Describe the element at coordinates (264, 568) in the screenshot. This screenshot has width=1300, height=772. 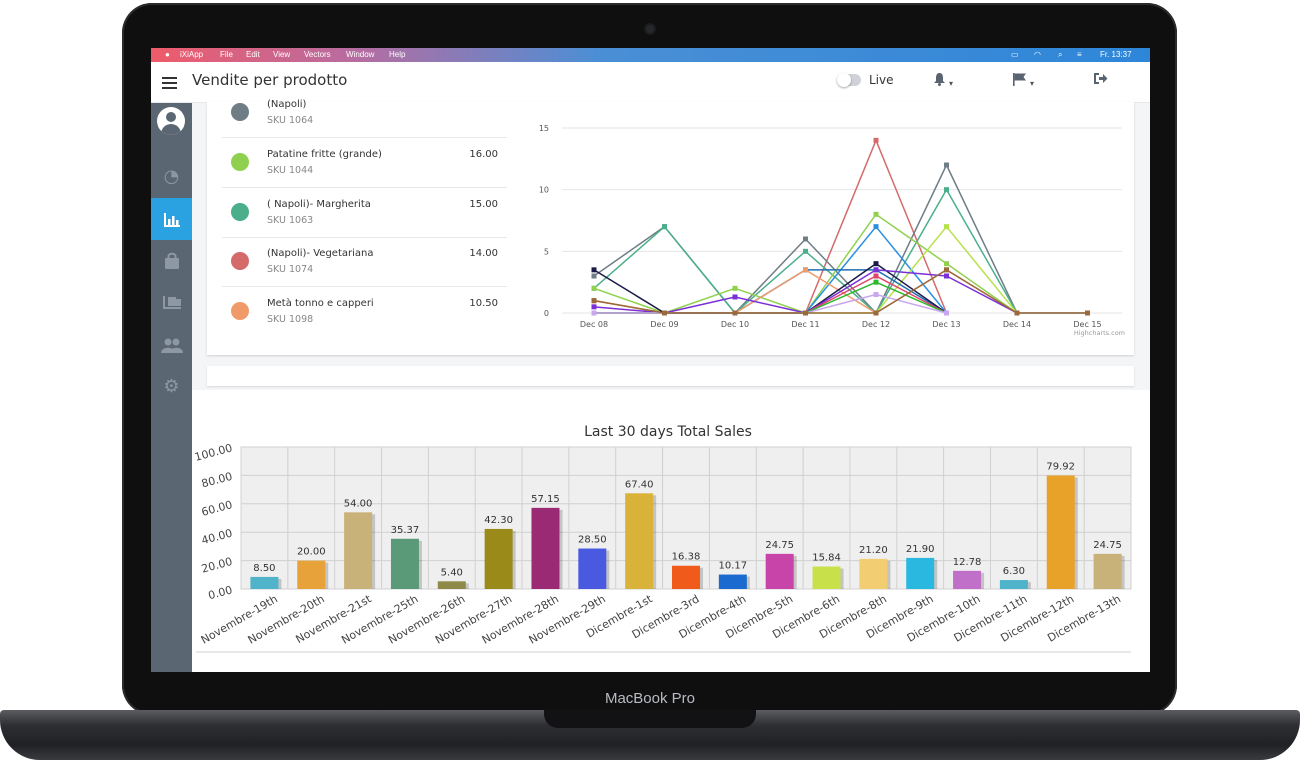
I see `bar-value-label: 8.50` at that location.